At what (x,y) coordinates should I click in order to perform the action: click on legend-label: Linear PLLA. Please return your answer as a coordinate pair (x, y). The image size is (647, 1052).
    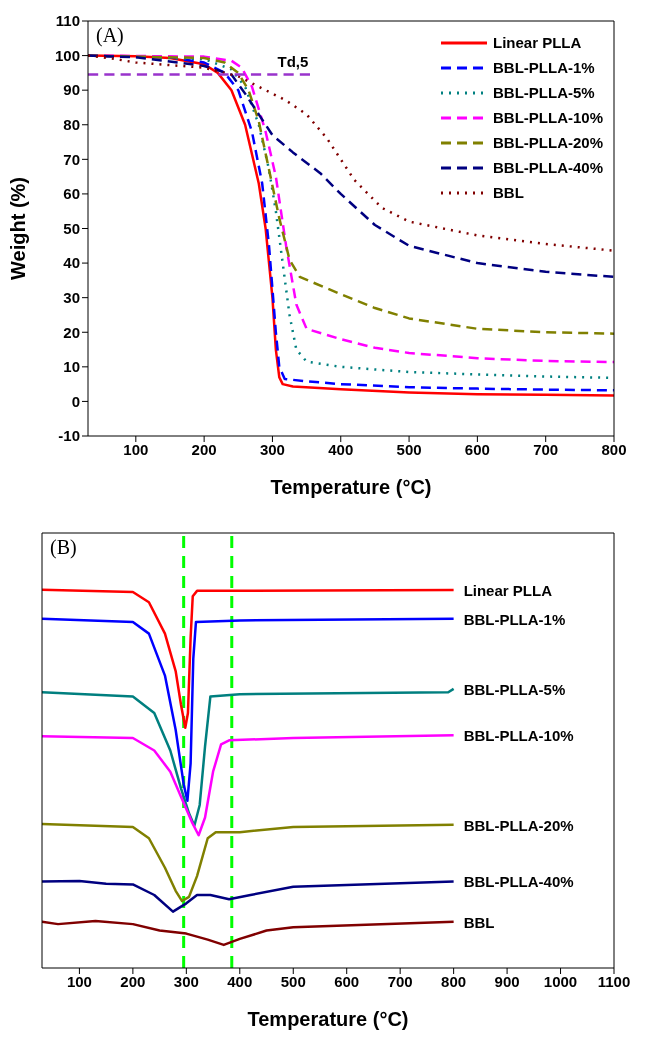
    Looking at the image, I should click on (537, 42).